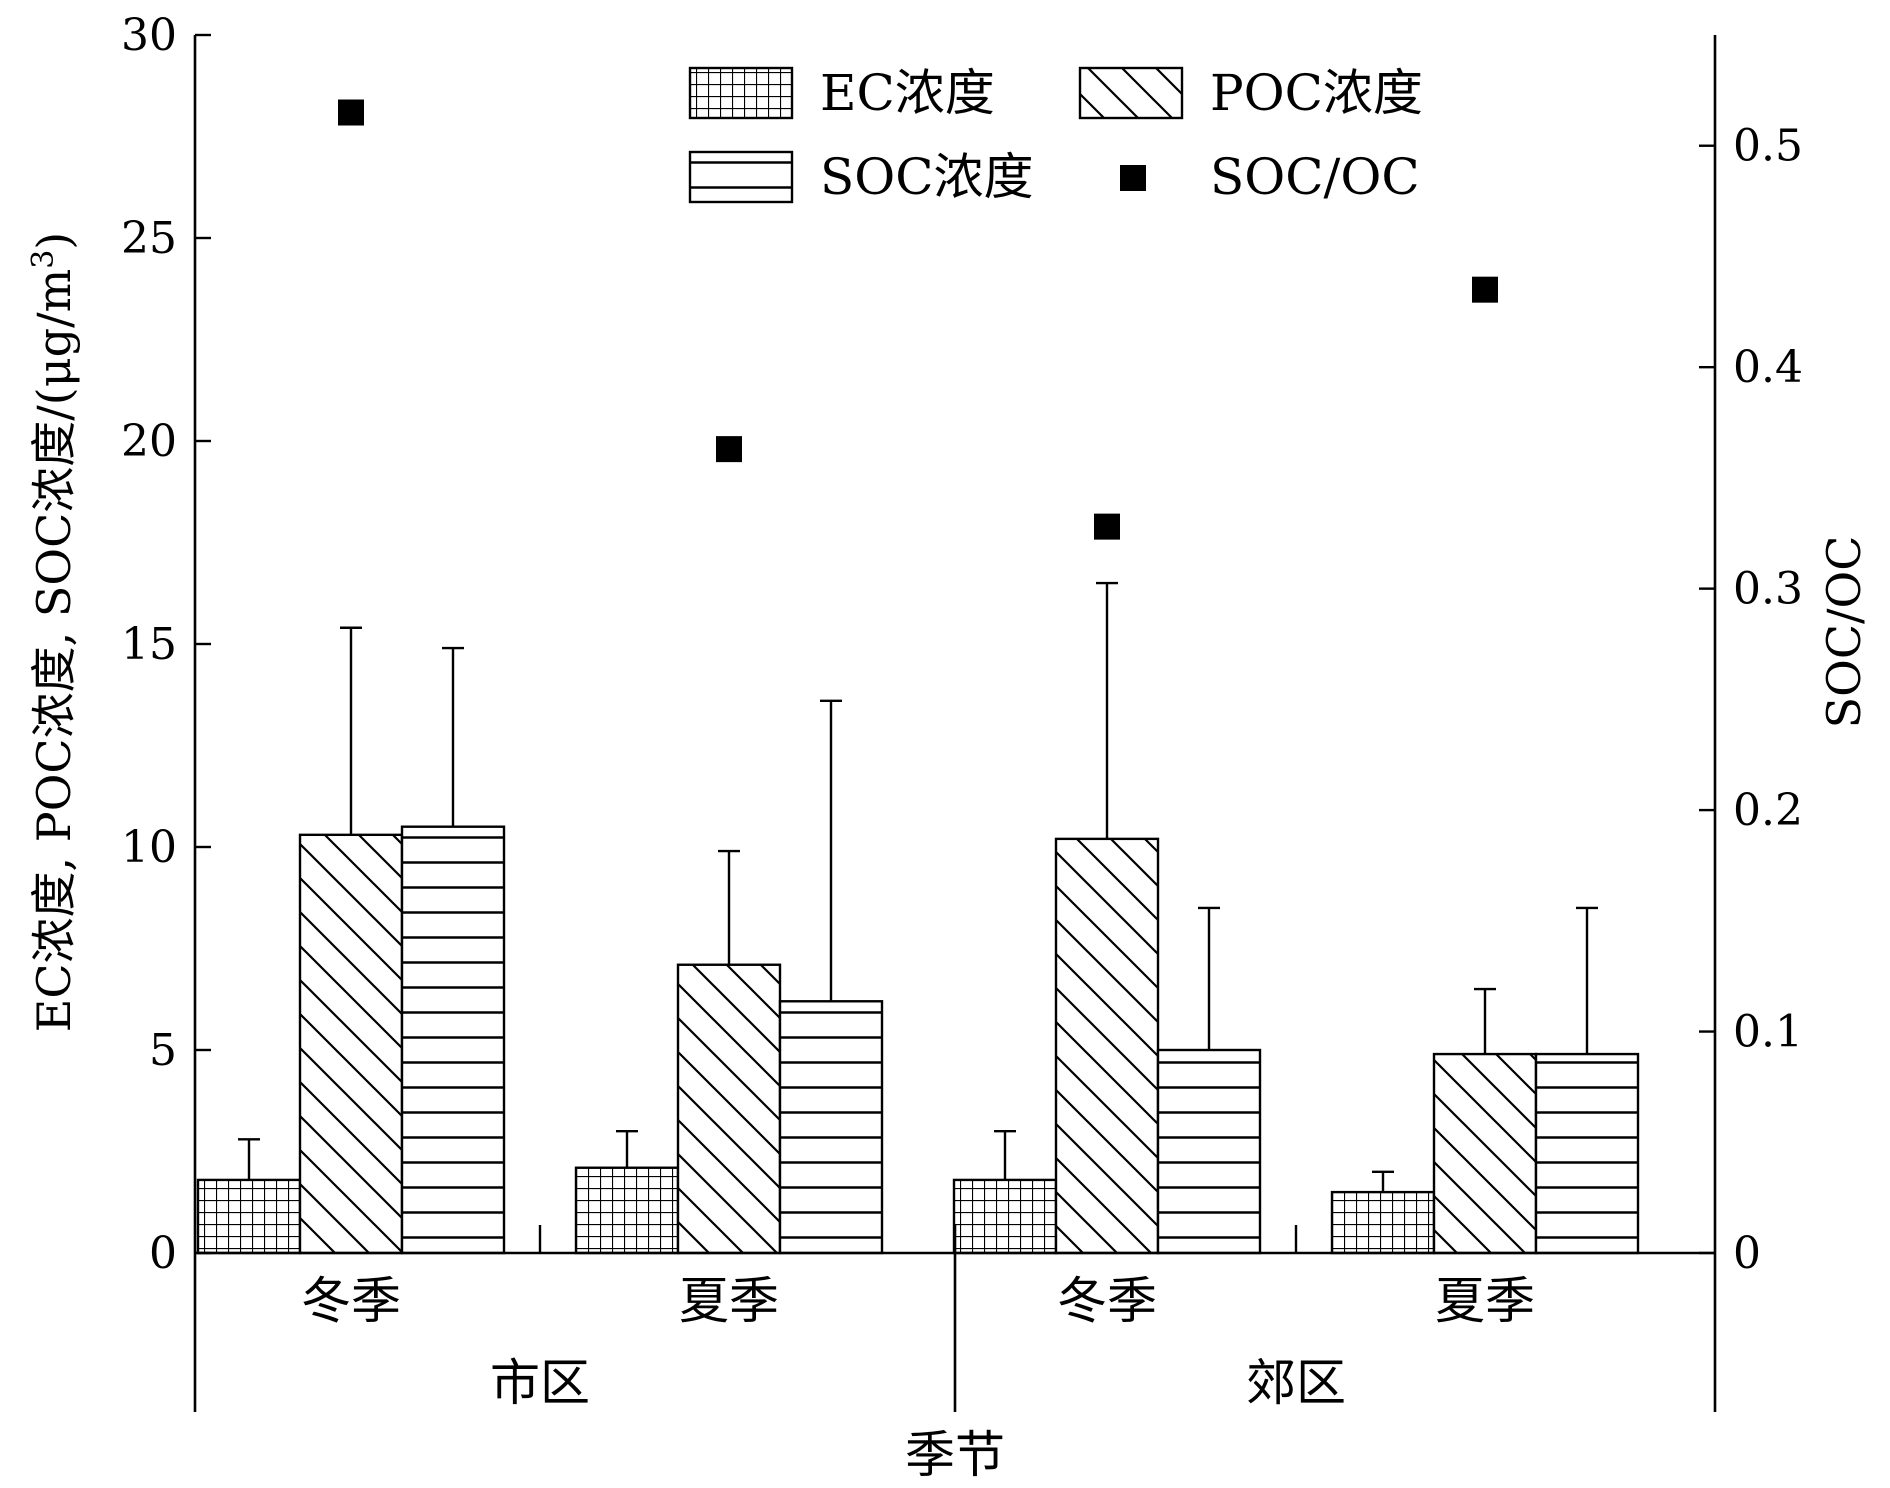  I want to click on y2-tick-label-5: 0.5, so click(1768, 146).